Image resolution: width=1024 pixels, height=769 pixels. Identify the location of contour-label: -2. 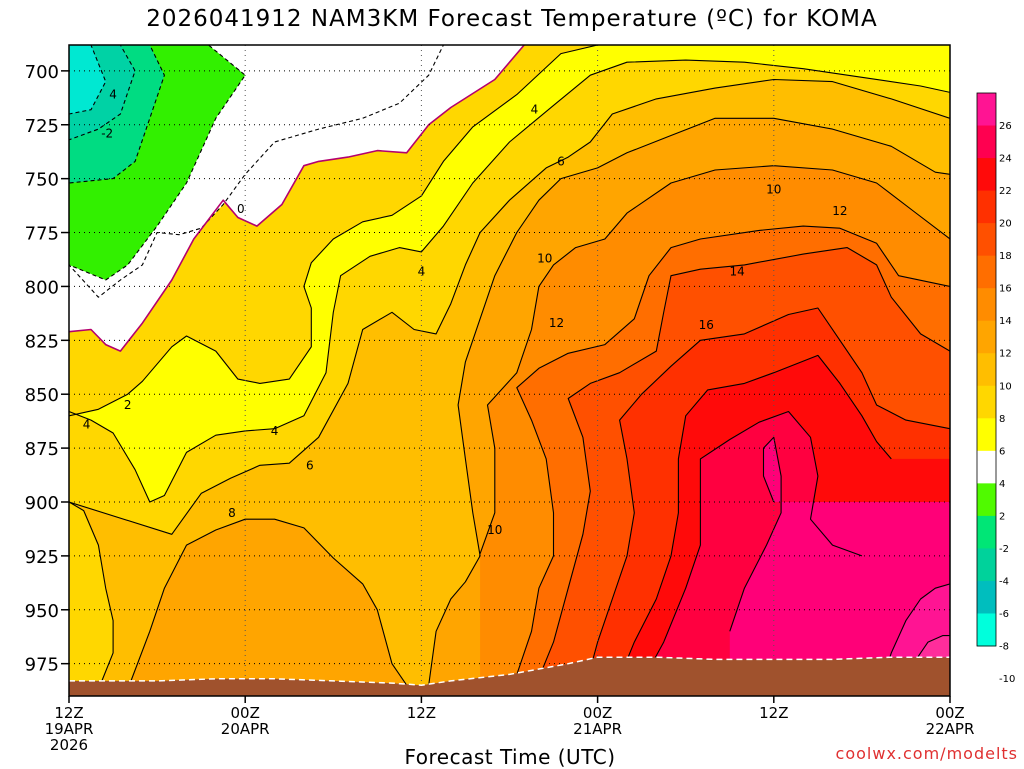
(107, 133).